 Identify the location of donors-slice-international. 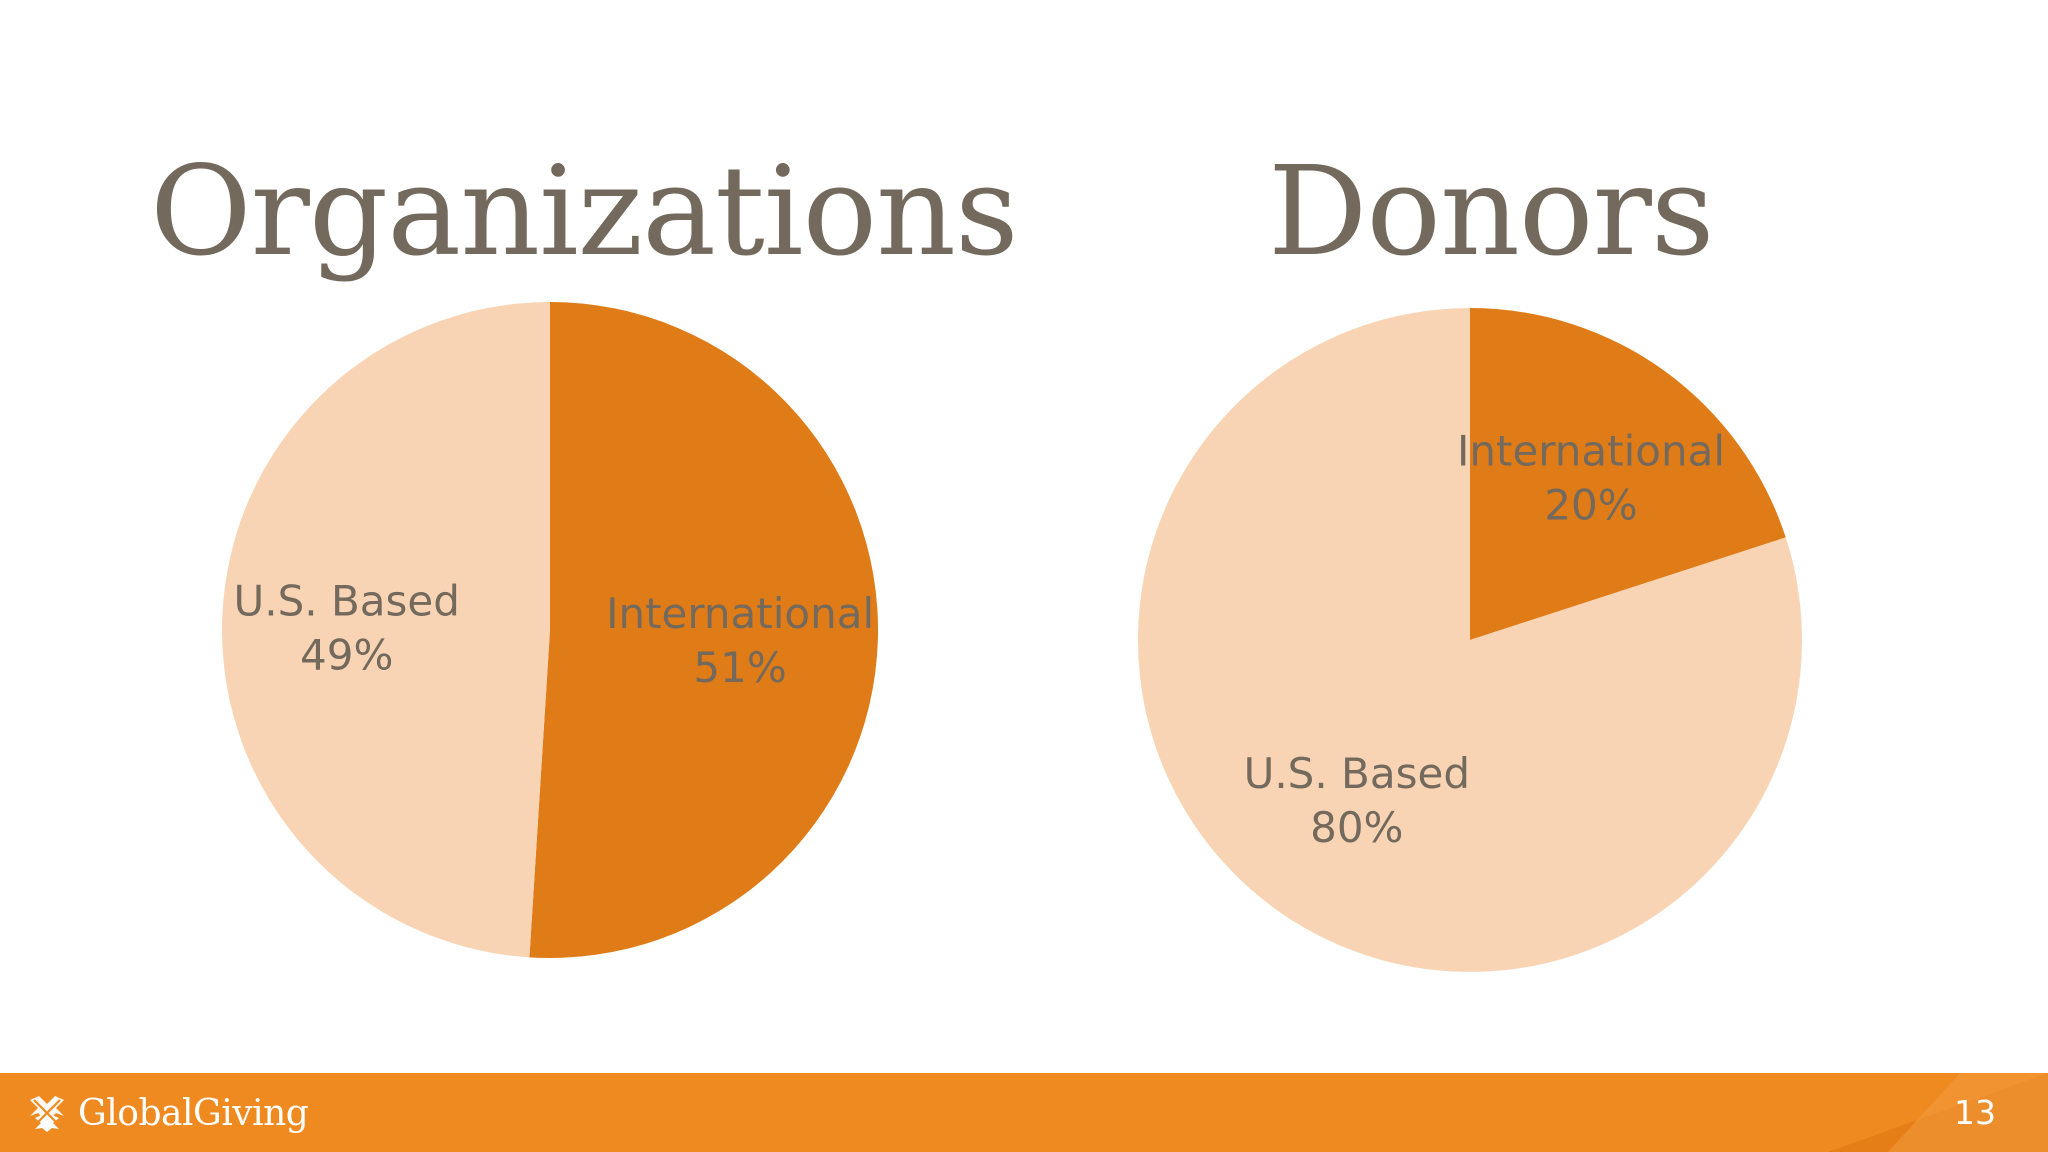
(1628, 474).